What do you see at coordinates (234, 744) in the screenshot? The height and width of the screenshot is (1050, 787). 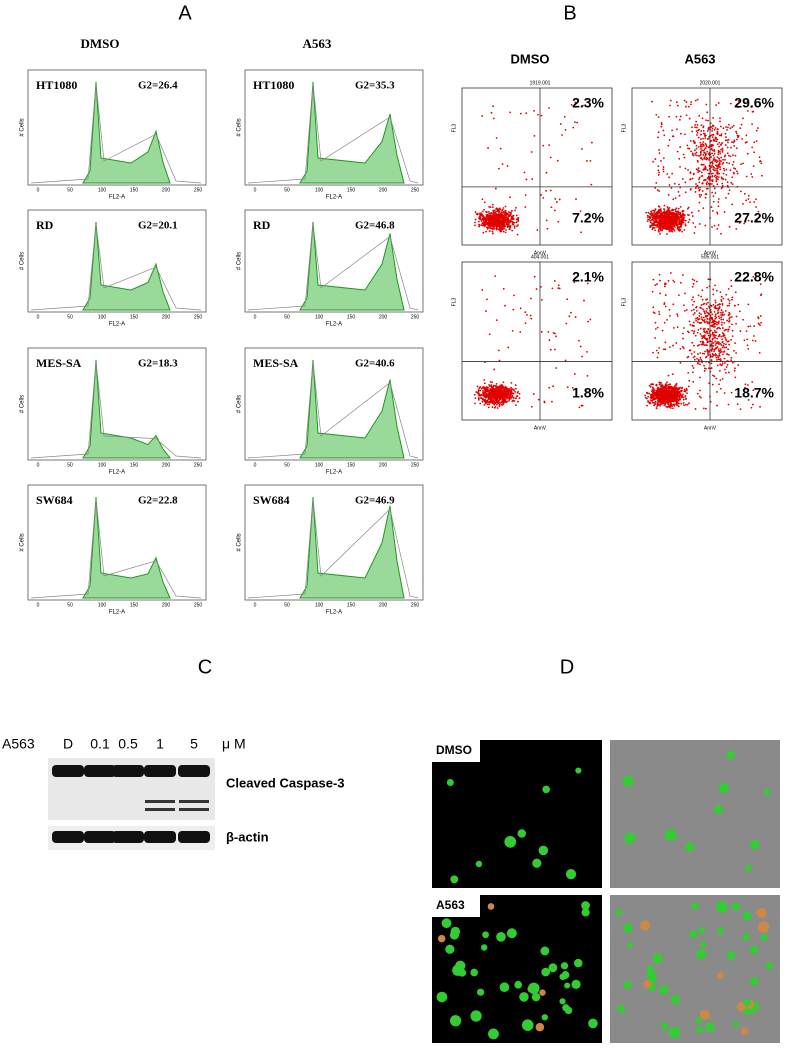 I see `unit: μ M` at bounding box center [234, 744].